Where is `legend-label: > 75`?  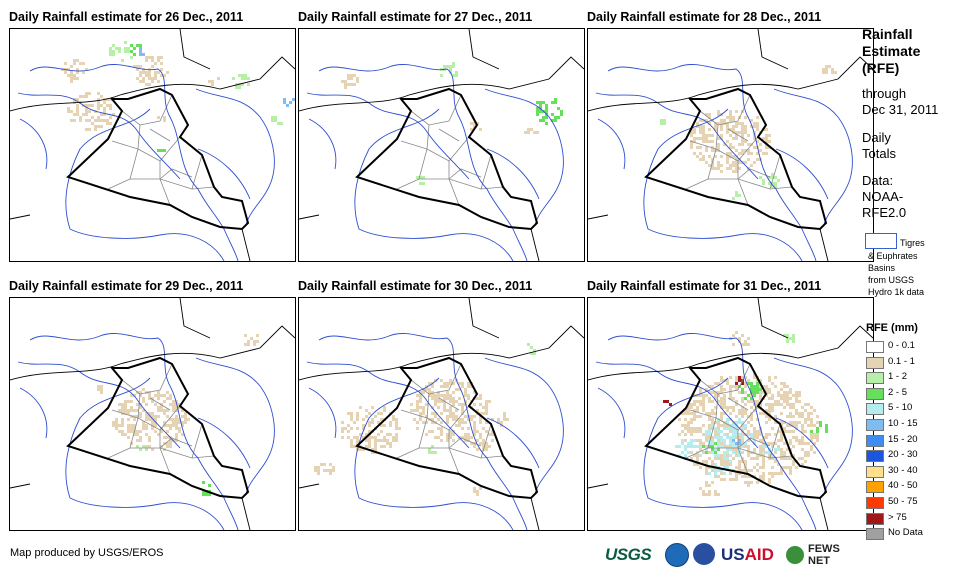 legend-label: > 75 is located at coordinates (897, 517).